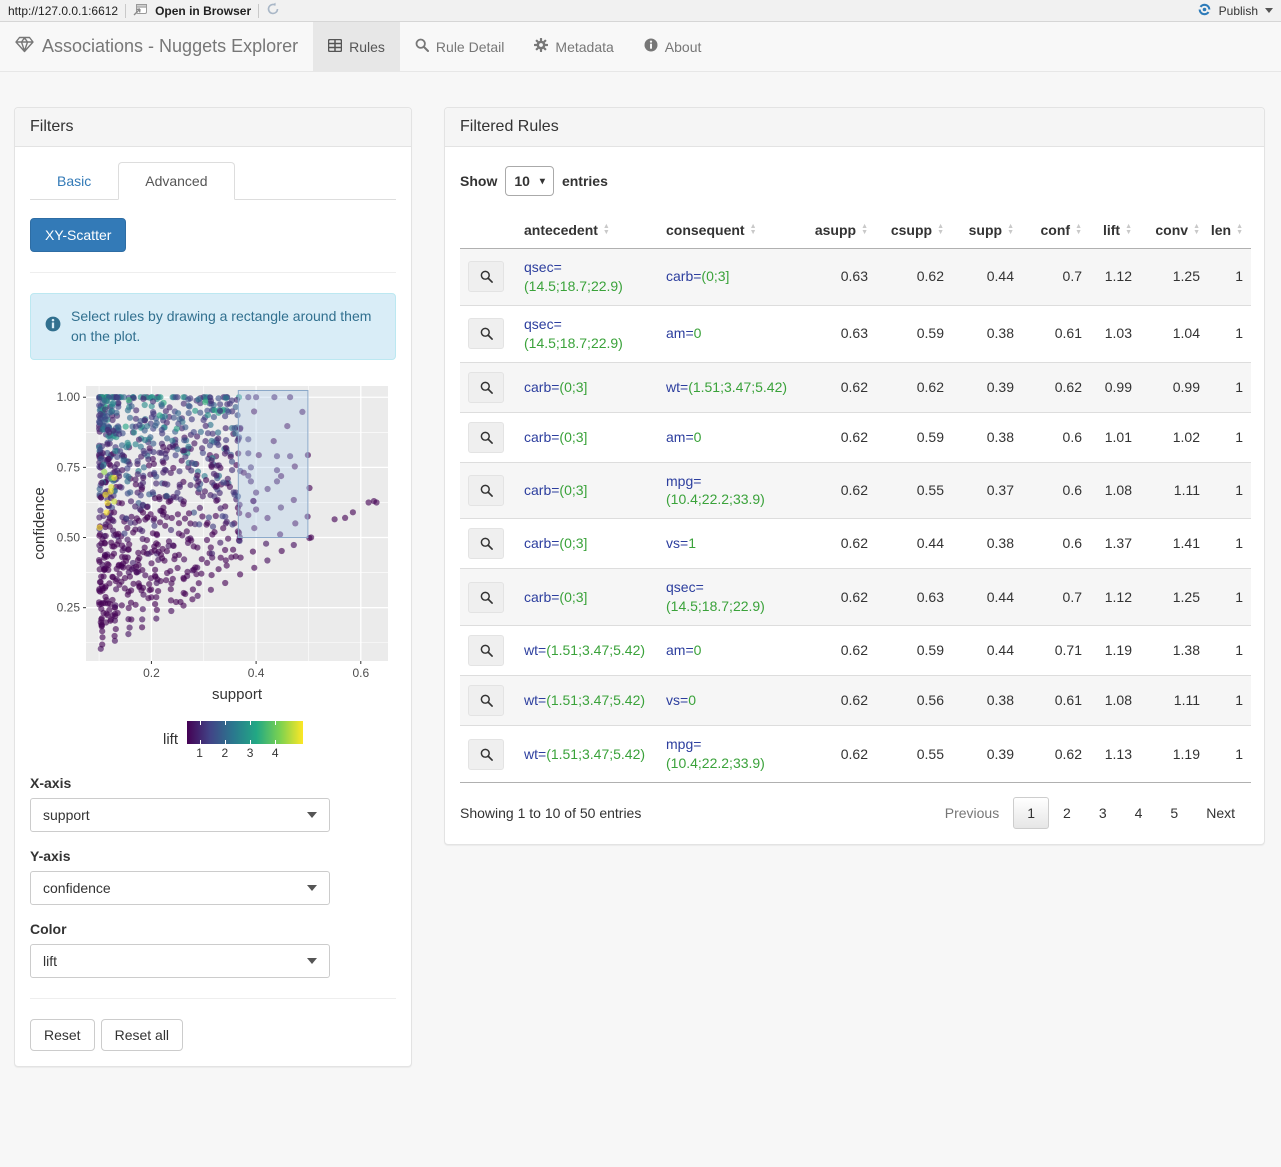 The width and height of the screenshot is (1281, 1167). I want to click on table-icon, so click(335, 46).